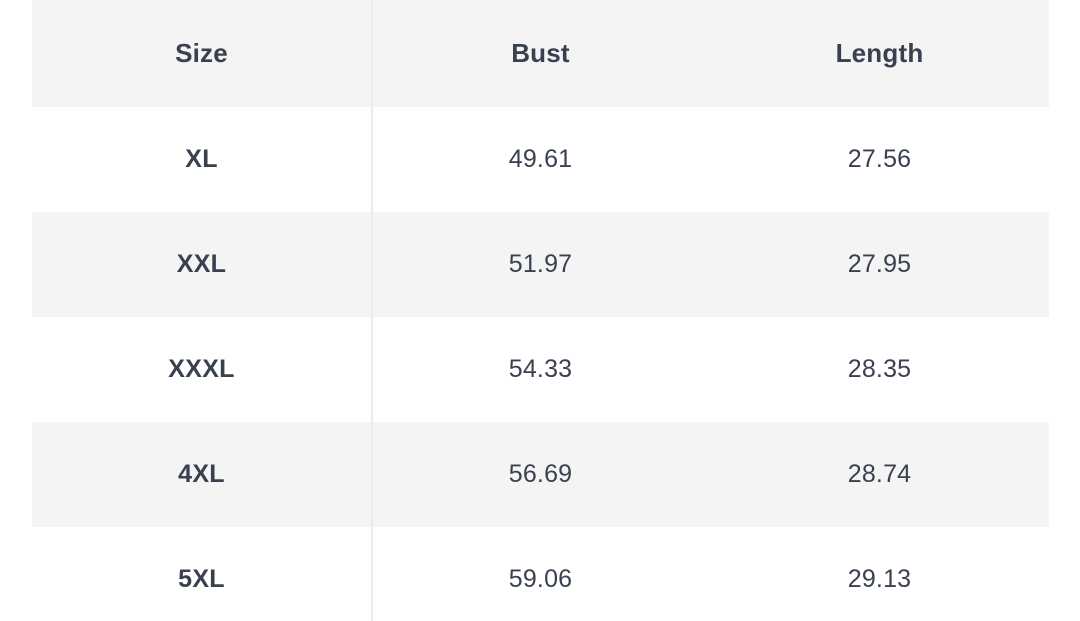  What do you see at coordinates (201, 159) in the screenshot?
I see `cell-size: XL` at bounding box center [201, 159].